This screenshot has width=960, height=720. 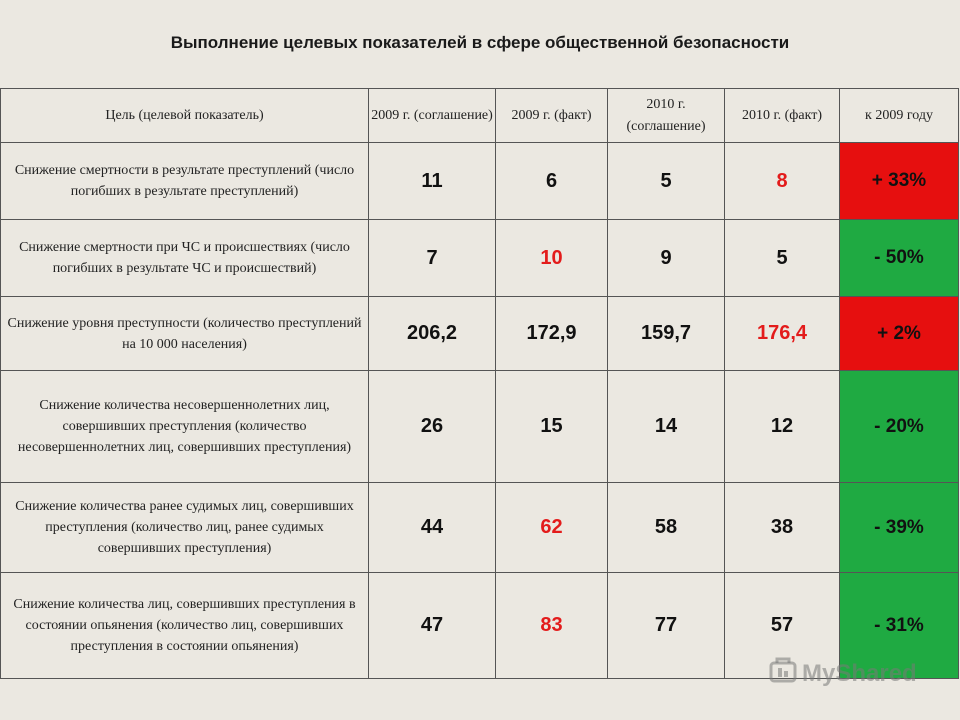 What do you see at coordinates (859, 673) in the screenshot?
I see `watermark-text: MyShared` at bounding box center [859, 673].